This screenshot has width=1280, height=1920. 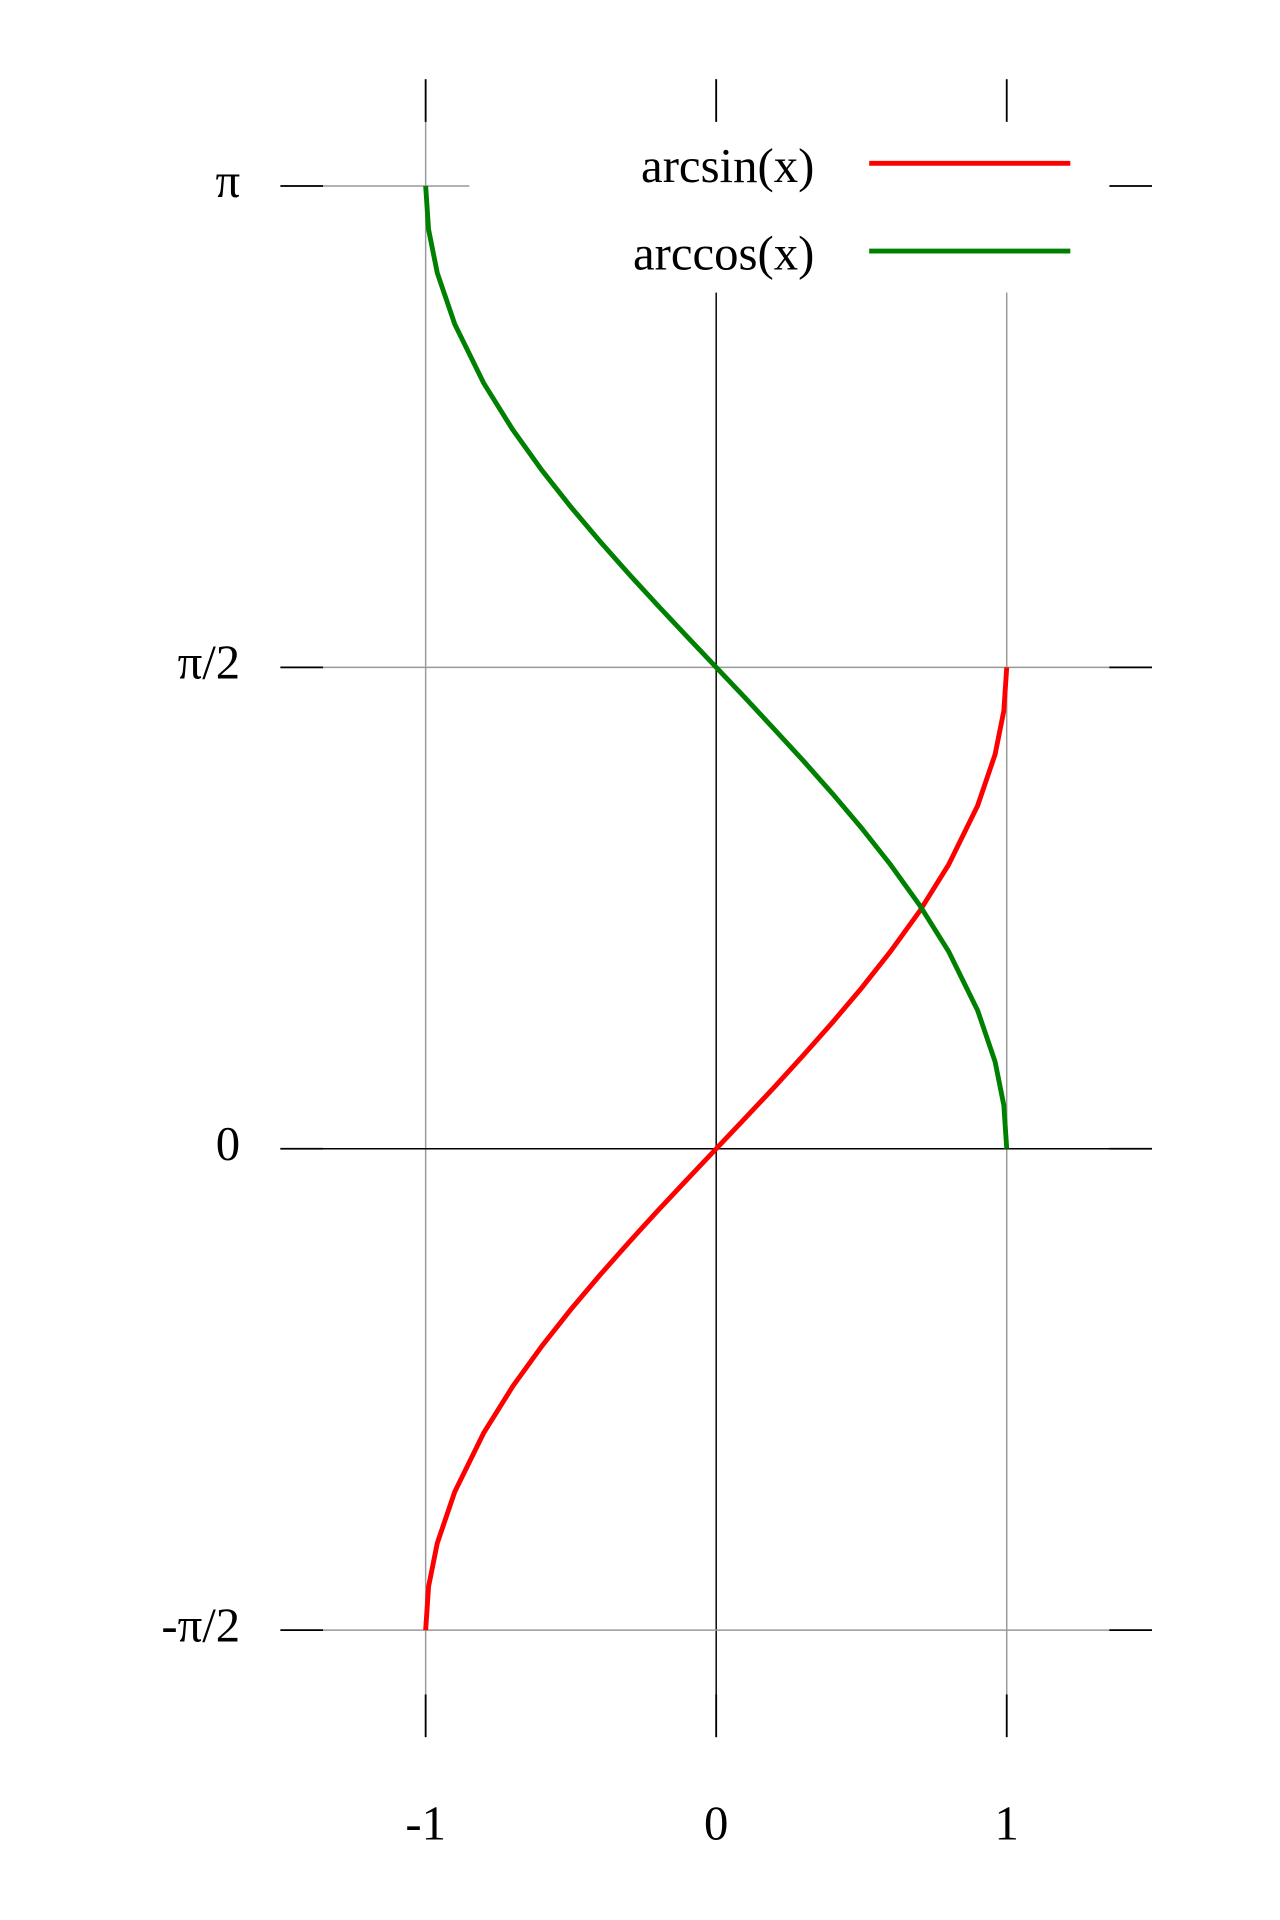 What do you see at coordinates (789, 207) in the screenshot?
I see `legend-box` at bounding box center [789, 207].